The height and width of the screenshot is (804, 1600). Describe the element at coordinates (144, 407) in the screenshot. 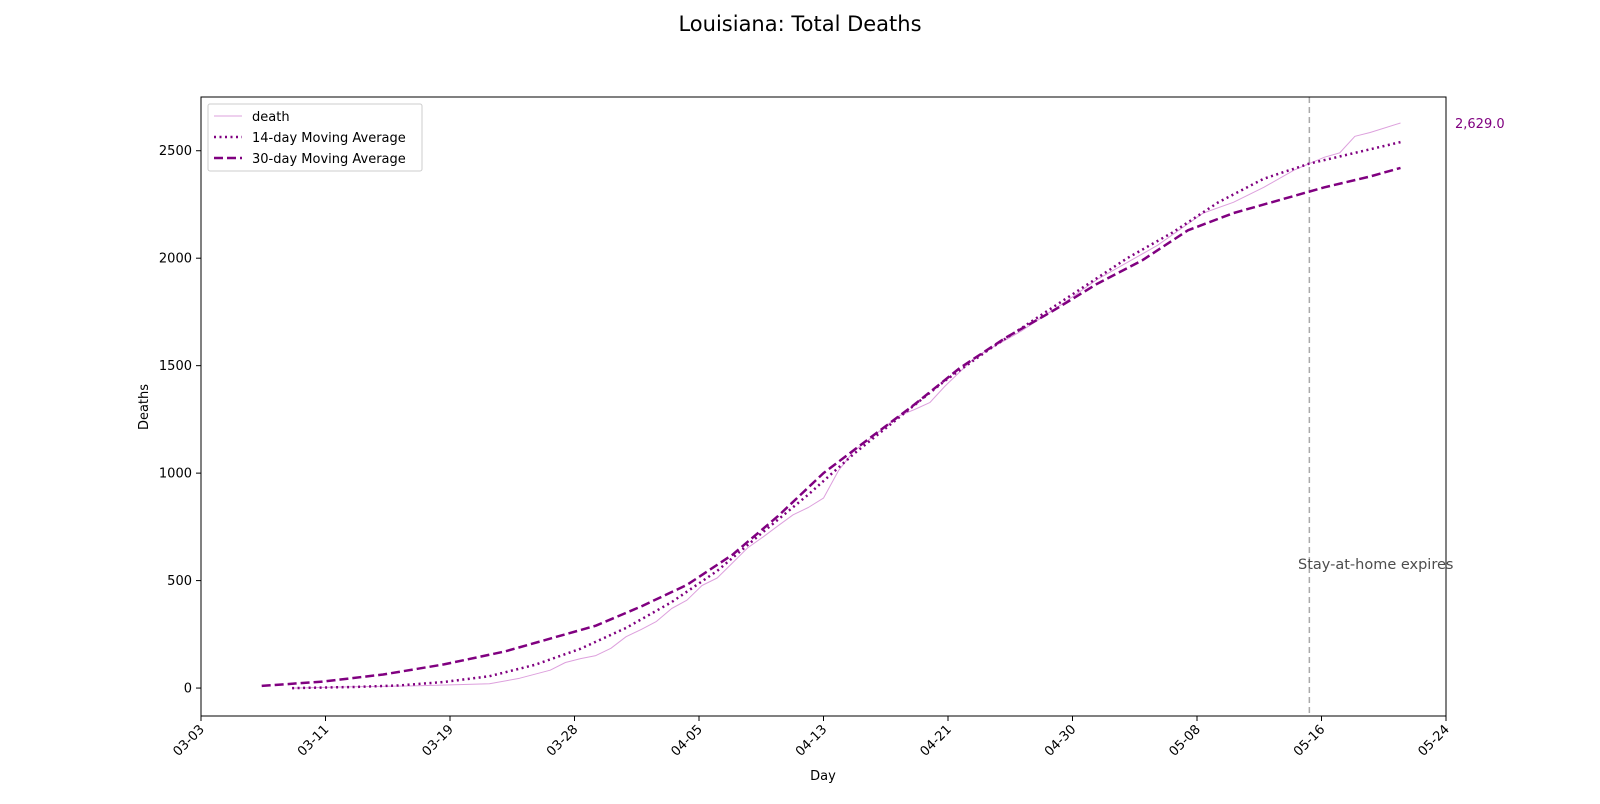

I see `y-axis-label: Deaths` at that location.